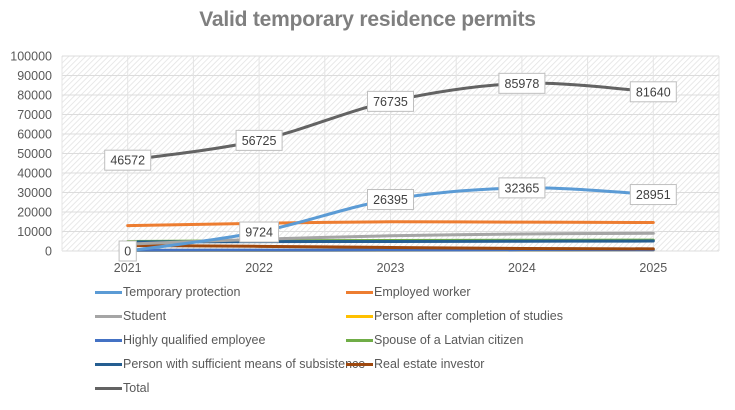  Describe the element at coordinates (429, 364) in the screenshot. I see `legend-label: Real estate investor` at that location.